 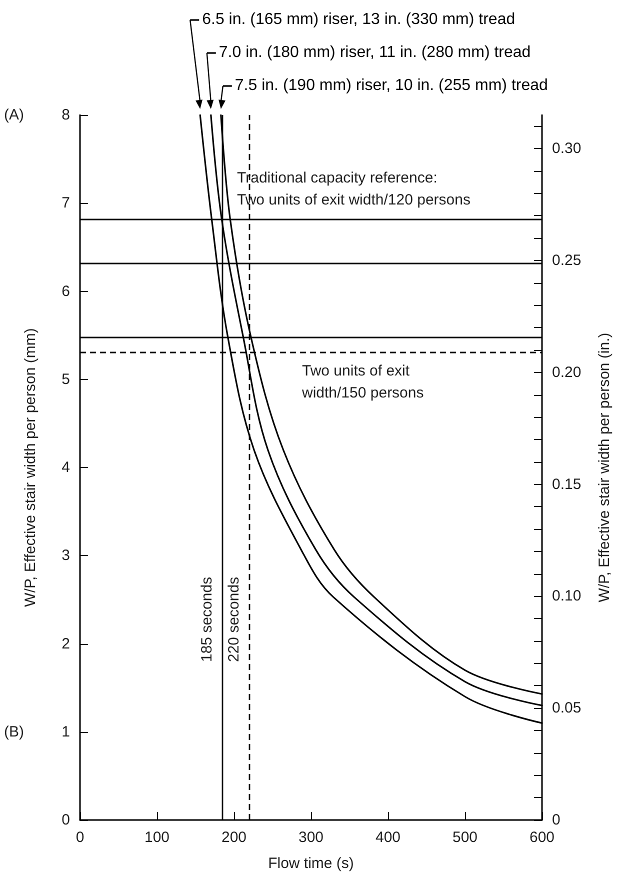 What do you see at coordinates (80, 837) in the screenshot?
I see `x-tick-label: 0` at bounding box center [80, 837].